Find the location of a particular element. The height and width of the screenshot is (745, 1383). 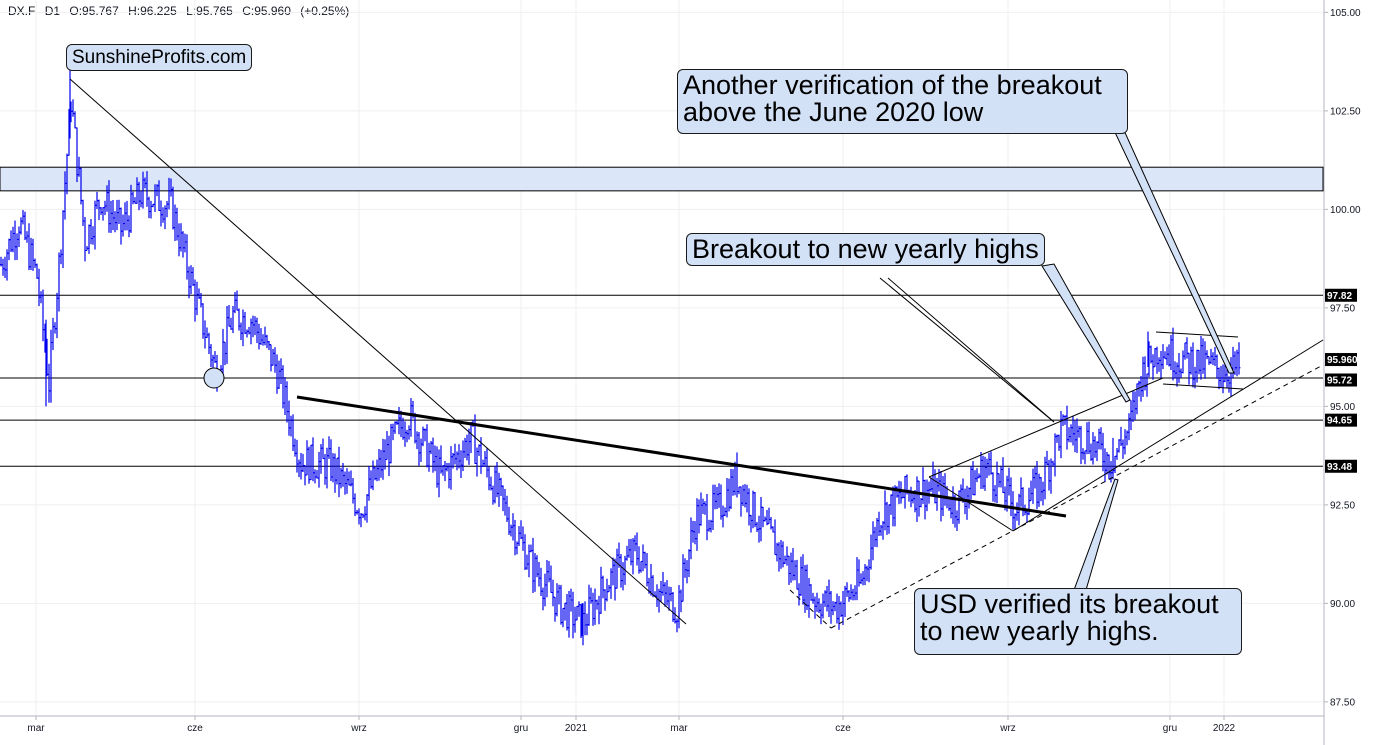

price-tick-label: 87.50 is located at coordinates (1342, 702).